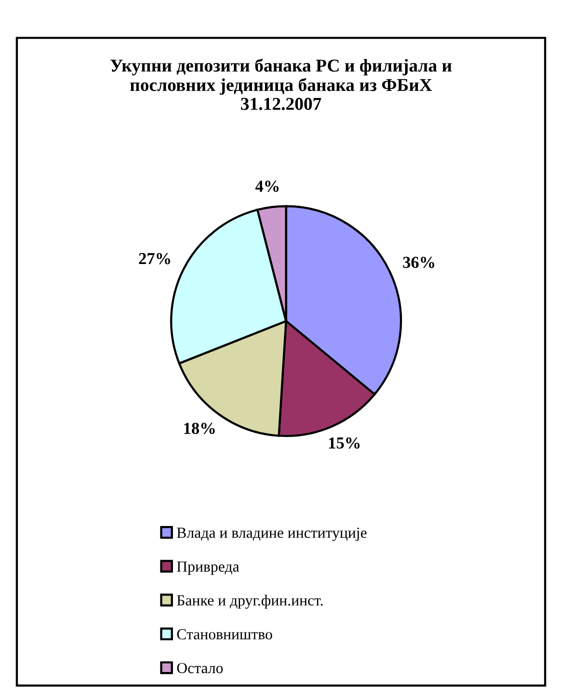 This screenshot has width=562, height=689. What do you see at coordinates (418, 262) in the screenshot?
I see `data-label: 36%` at bounding box center [418, 262].